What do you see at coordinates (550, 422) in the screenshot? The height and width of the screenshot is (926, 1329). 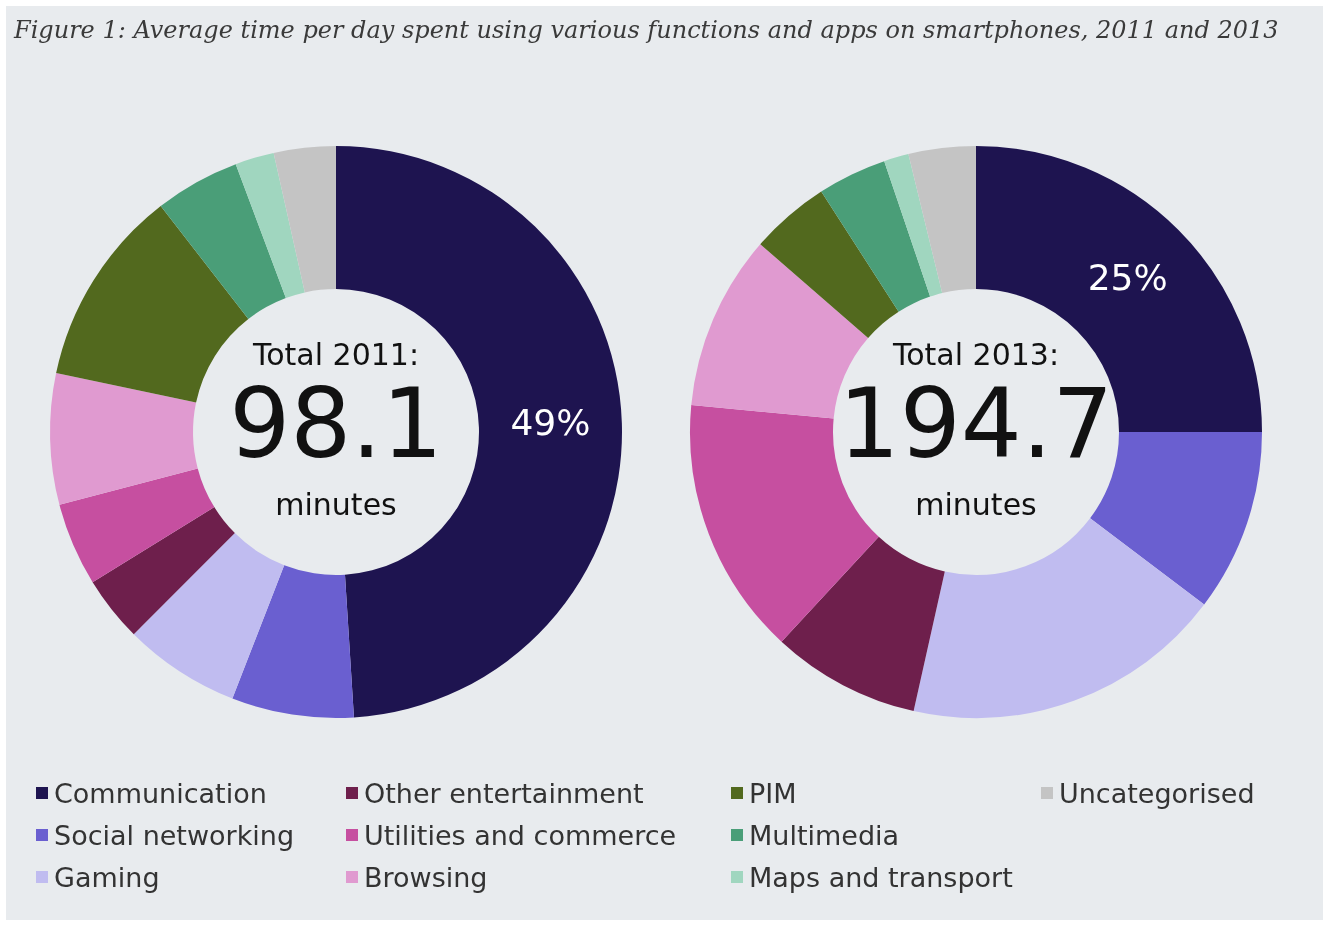 I see `data-label: 49%` at bounding box center [550, 422].